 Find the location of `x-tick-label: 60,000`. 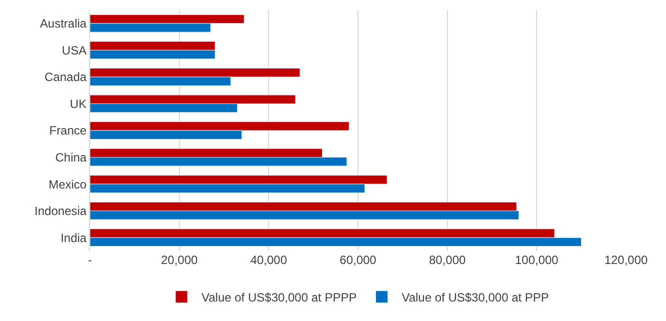

x-tick-label: 60,000 is located at coordinates (358, 260).